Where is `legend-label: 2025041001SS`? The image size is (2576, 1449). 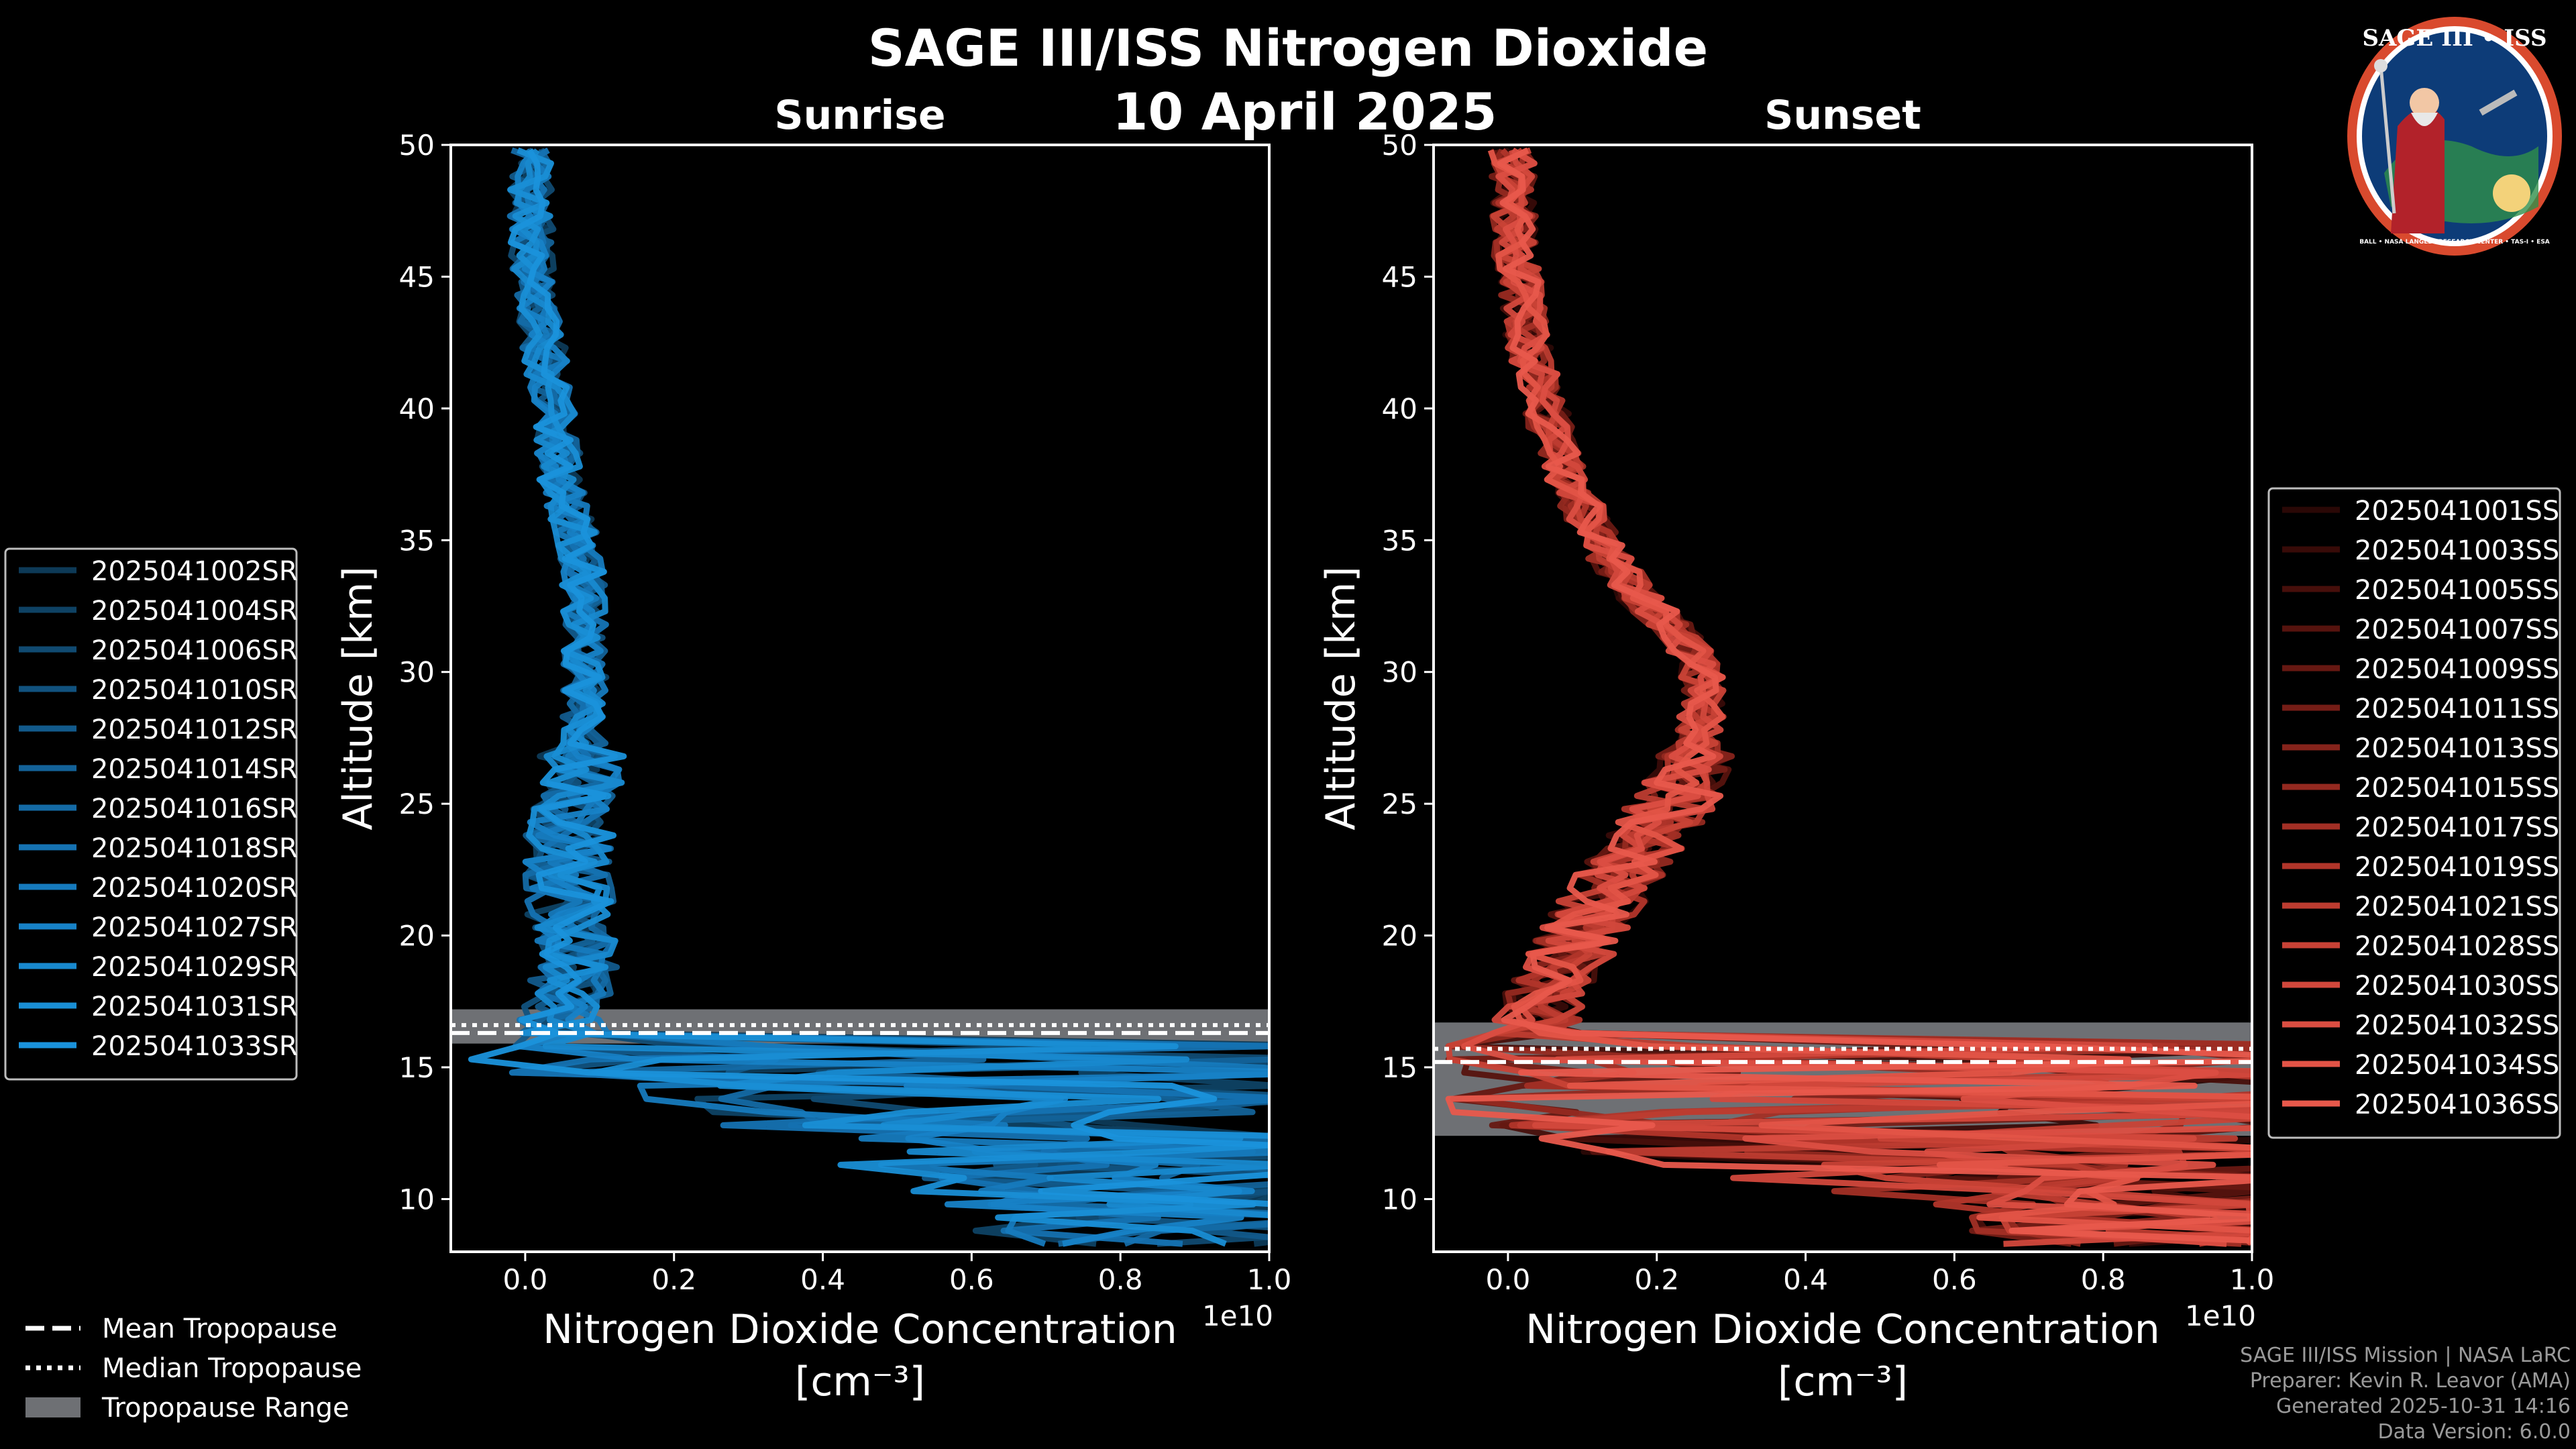 legend-label: 2025041001SS is located at coordinates (2457, 511).